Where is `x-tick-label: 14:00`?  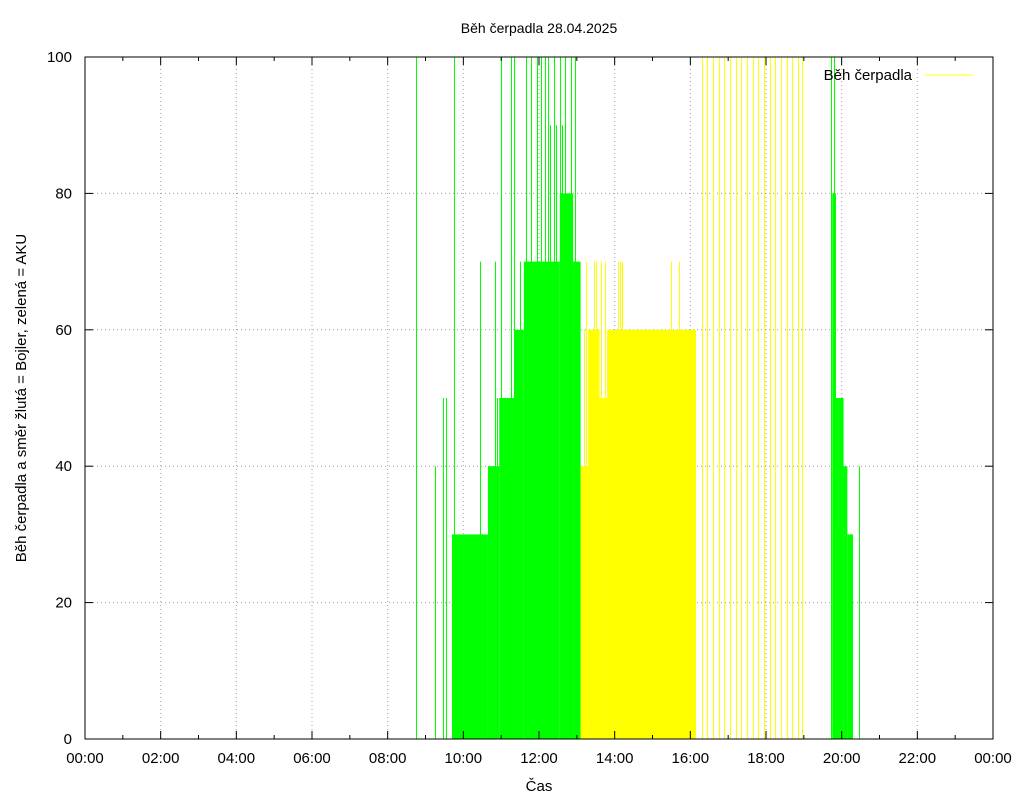
x-tick-label: 14:00 is located at coordinates (615, 758).